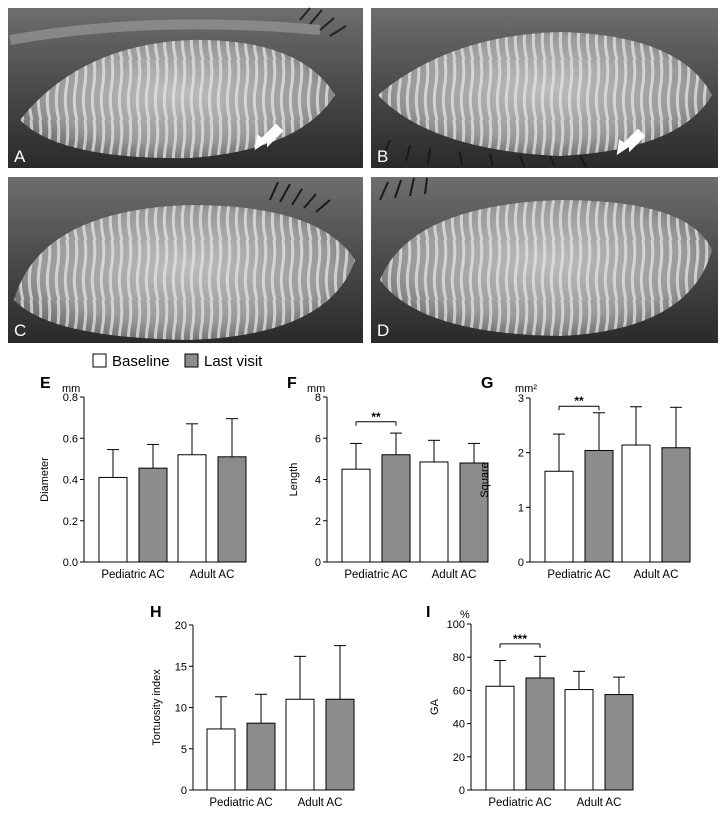 The image size is (726, 821). I want to click on y-tick-label: 1, so click(521, 508).